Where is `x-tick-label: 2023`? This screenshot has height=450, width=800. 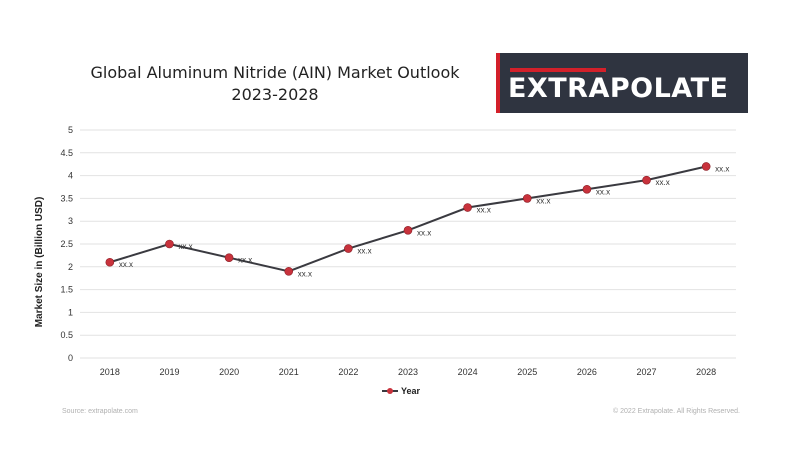 x-tick-label: 2023 is located at coordinates (408, 372).